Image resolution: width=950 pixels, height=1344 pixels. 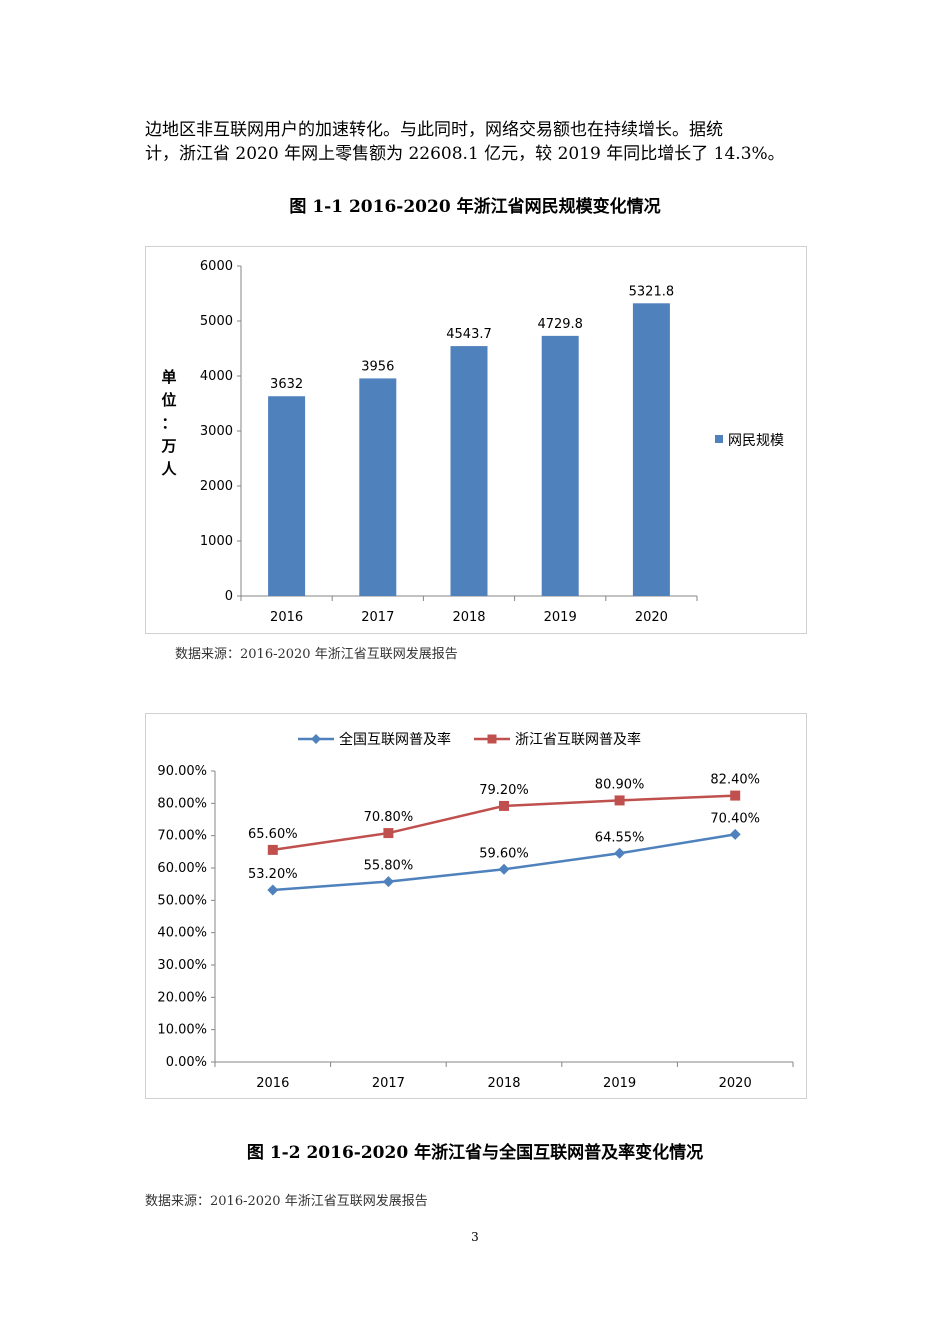 What do you see at coordinates (475, 1153) in the screenshot?
I see `figure-2-title: 图 1-2 2016-2020 年浙江省与全国互联网普及率变化情况` at bounding box center [475, 1153].